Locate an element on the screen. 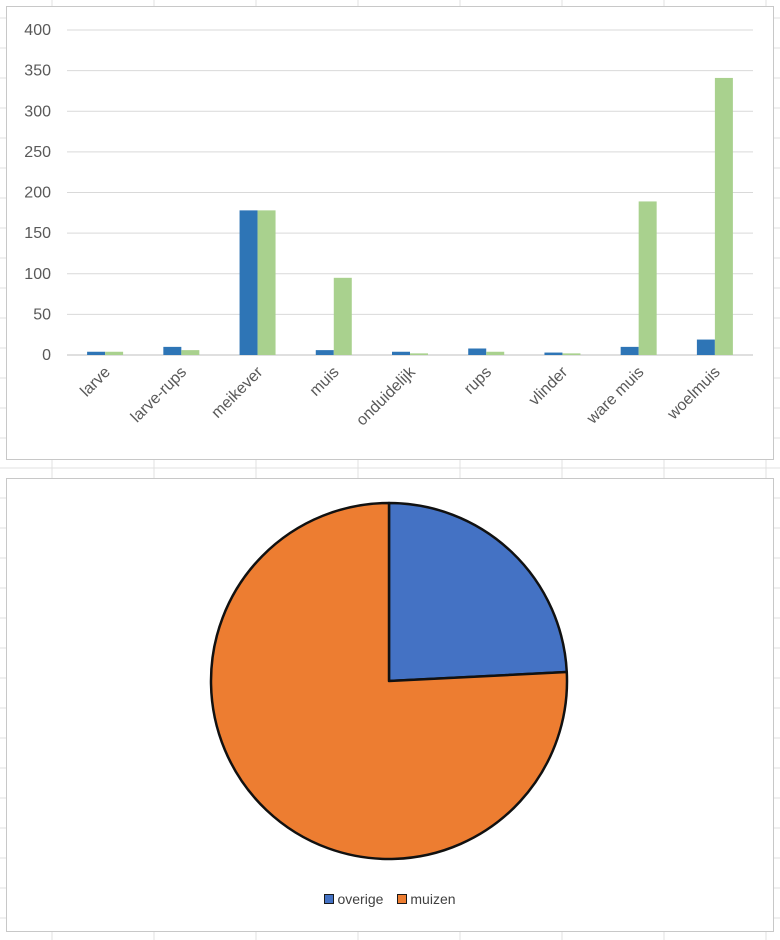 The image size is (780, 940). y-tick-label: 100 is located at coordinates (37, 274).